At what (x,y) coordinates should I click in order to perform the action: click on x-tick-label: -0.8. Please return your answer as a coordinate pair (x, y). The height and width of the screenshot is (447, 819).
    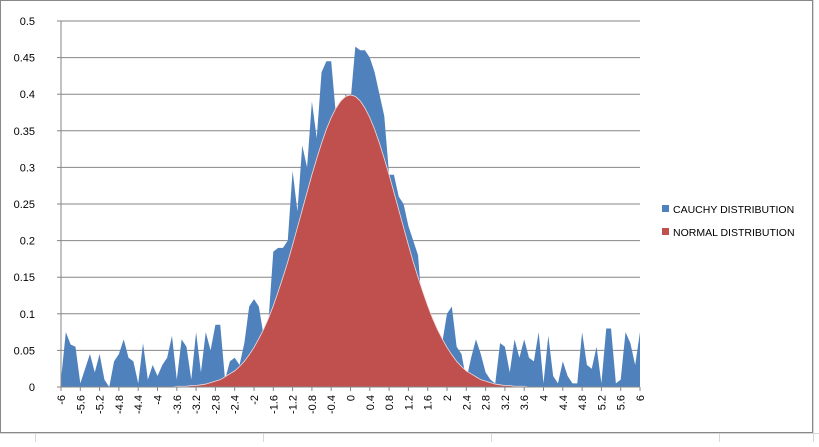
    Looking at the image, I should click on (313, 404).